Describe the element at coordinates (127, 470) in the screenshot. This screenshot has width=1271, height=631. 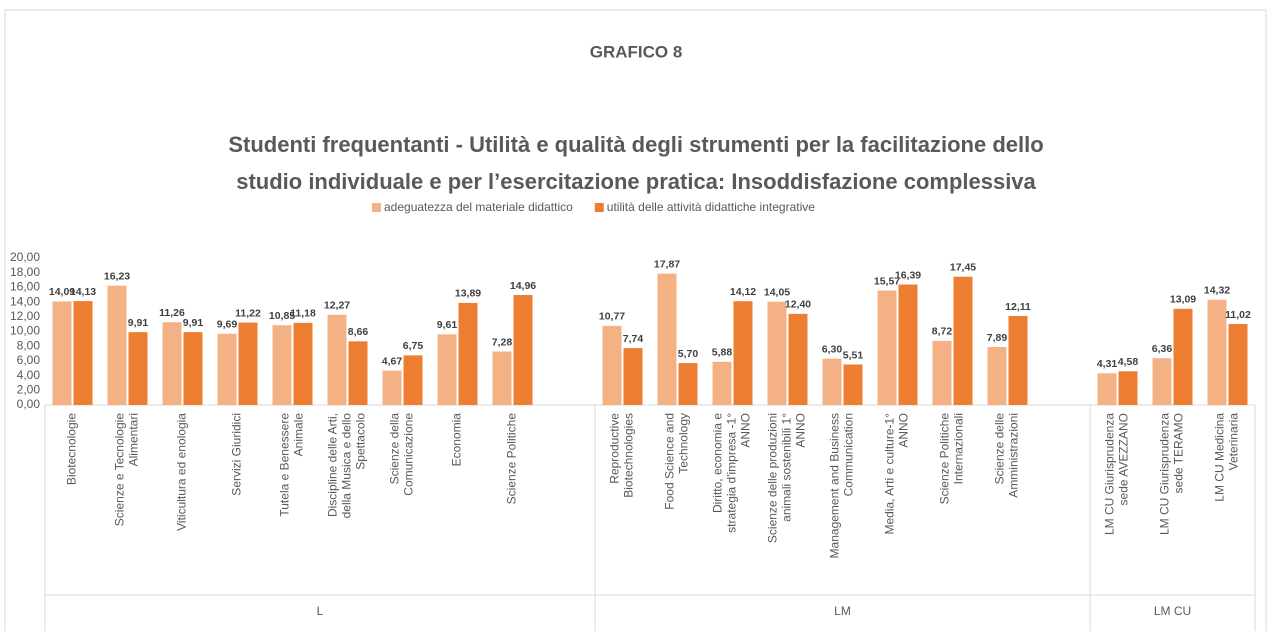
I see `x-tick-label: Scienze e TecnologieAlimentari` at that location.